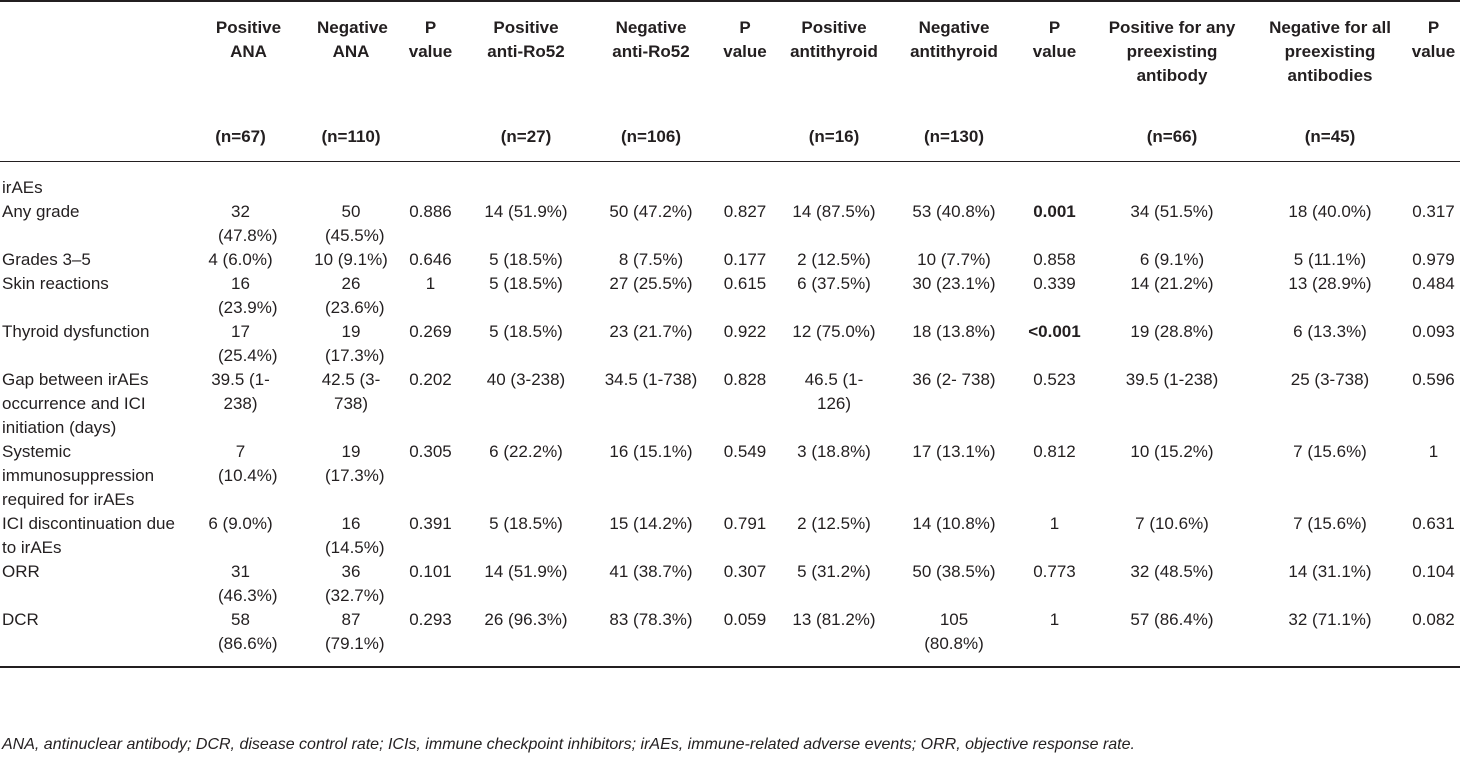 Image resolution: width=1460 pixels, height=762 pixels. I want to click on cell: 5 (31.2%), so click(834, 571).